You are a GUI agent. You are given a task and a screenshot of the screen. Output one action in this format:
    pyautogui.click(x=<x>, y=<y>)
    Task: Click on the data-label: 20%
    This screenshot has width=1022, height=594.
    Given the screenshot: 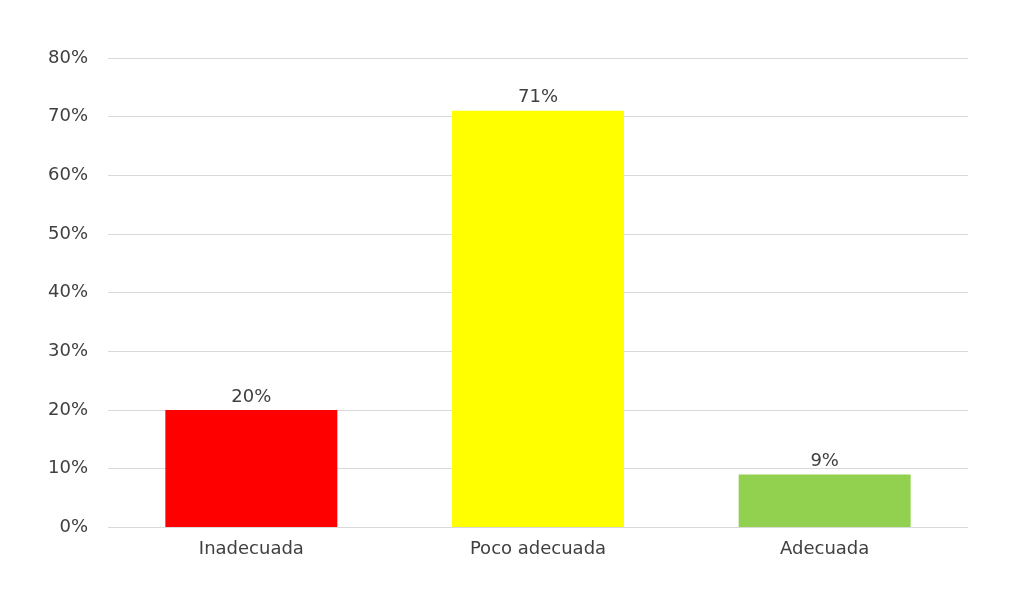 What is the action you would take?
    pyautogui.click(x=251, y=395)
    